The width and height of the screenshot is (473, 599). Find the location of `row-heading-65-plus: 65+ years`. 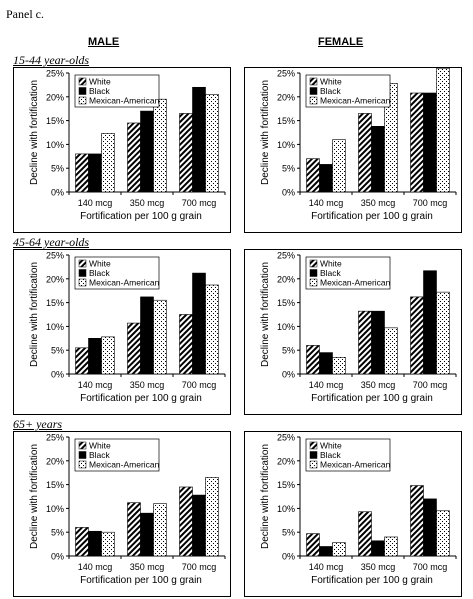

row-heading-65-plus: 65+ years is located at coordinates (38, 424).